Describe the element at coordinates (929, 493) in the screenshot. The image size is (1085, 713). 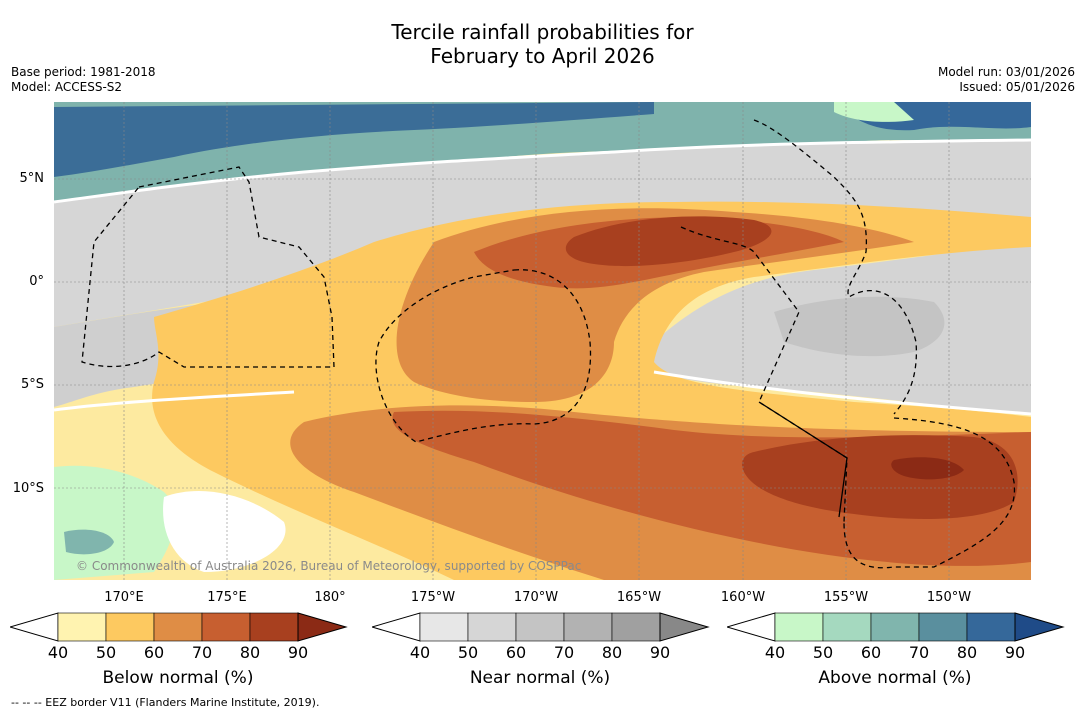
I see `eez-border-cook-islands` at that location.